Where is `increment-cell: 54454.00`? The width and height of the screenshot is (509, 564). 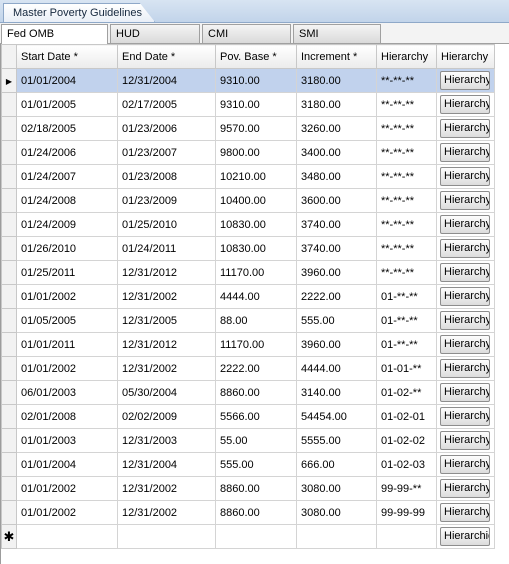
increment-cell: 54454.00 is located at coordinates (336, 416).